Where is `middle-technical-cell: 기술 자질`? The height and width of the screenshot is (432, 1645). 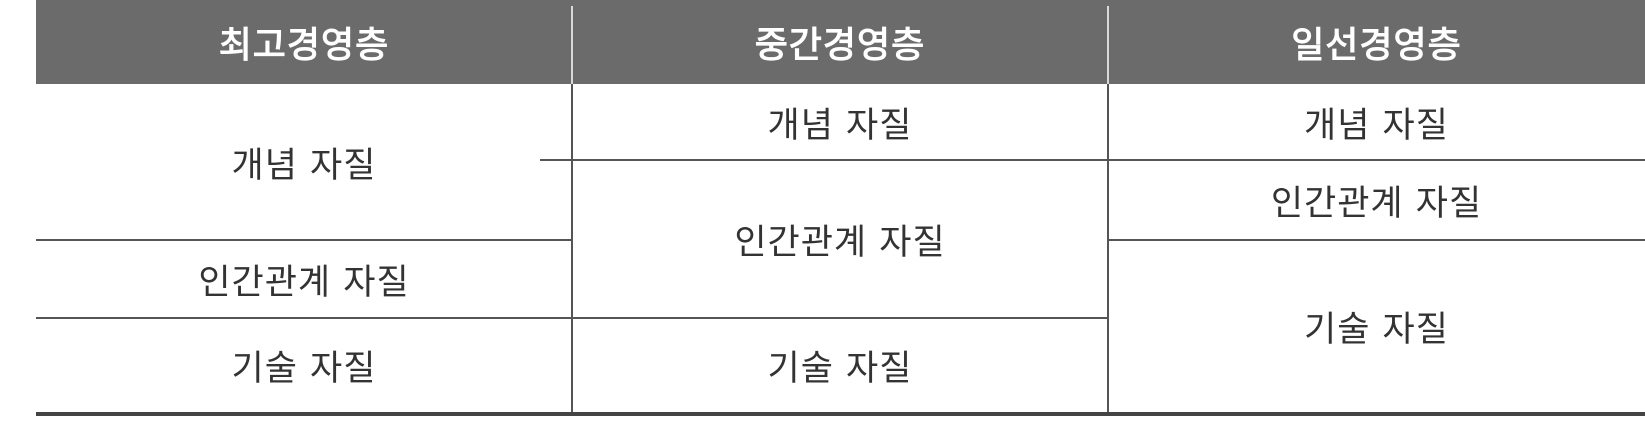
middle-technical-cell: 기술 자질 is located at coordinates (840, 368).